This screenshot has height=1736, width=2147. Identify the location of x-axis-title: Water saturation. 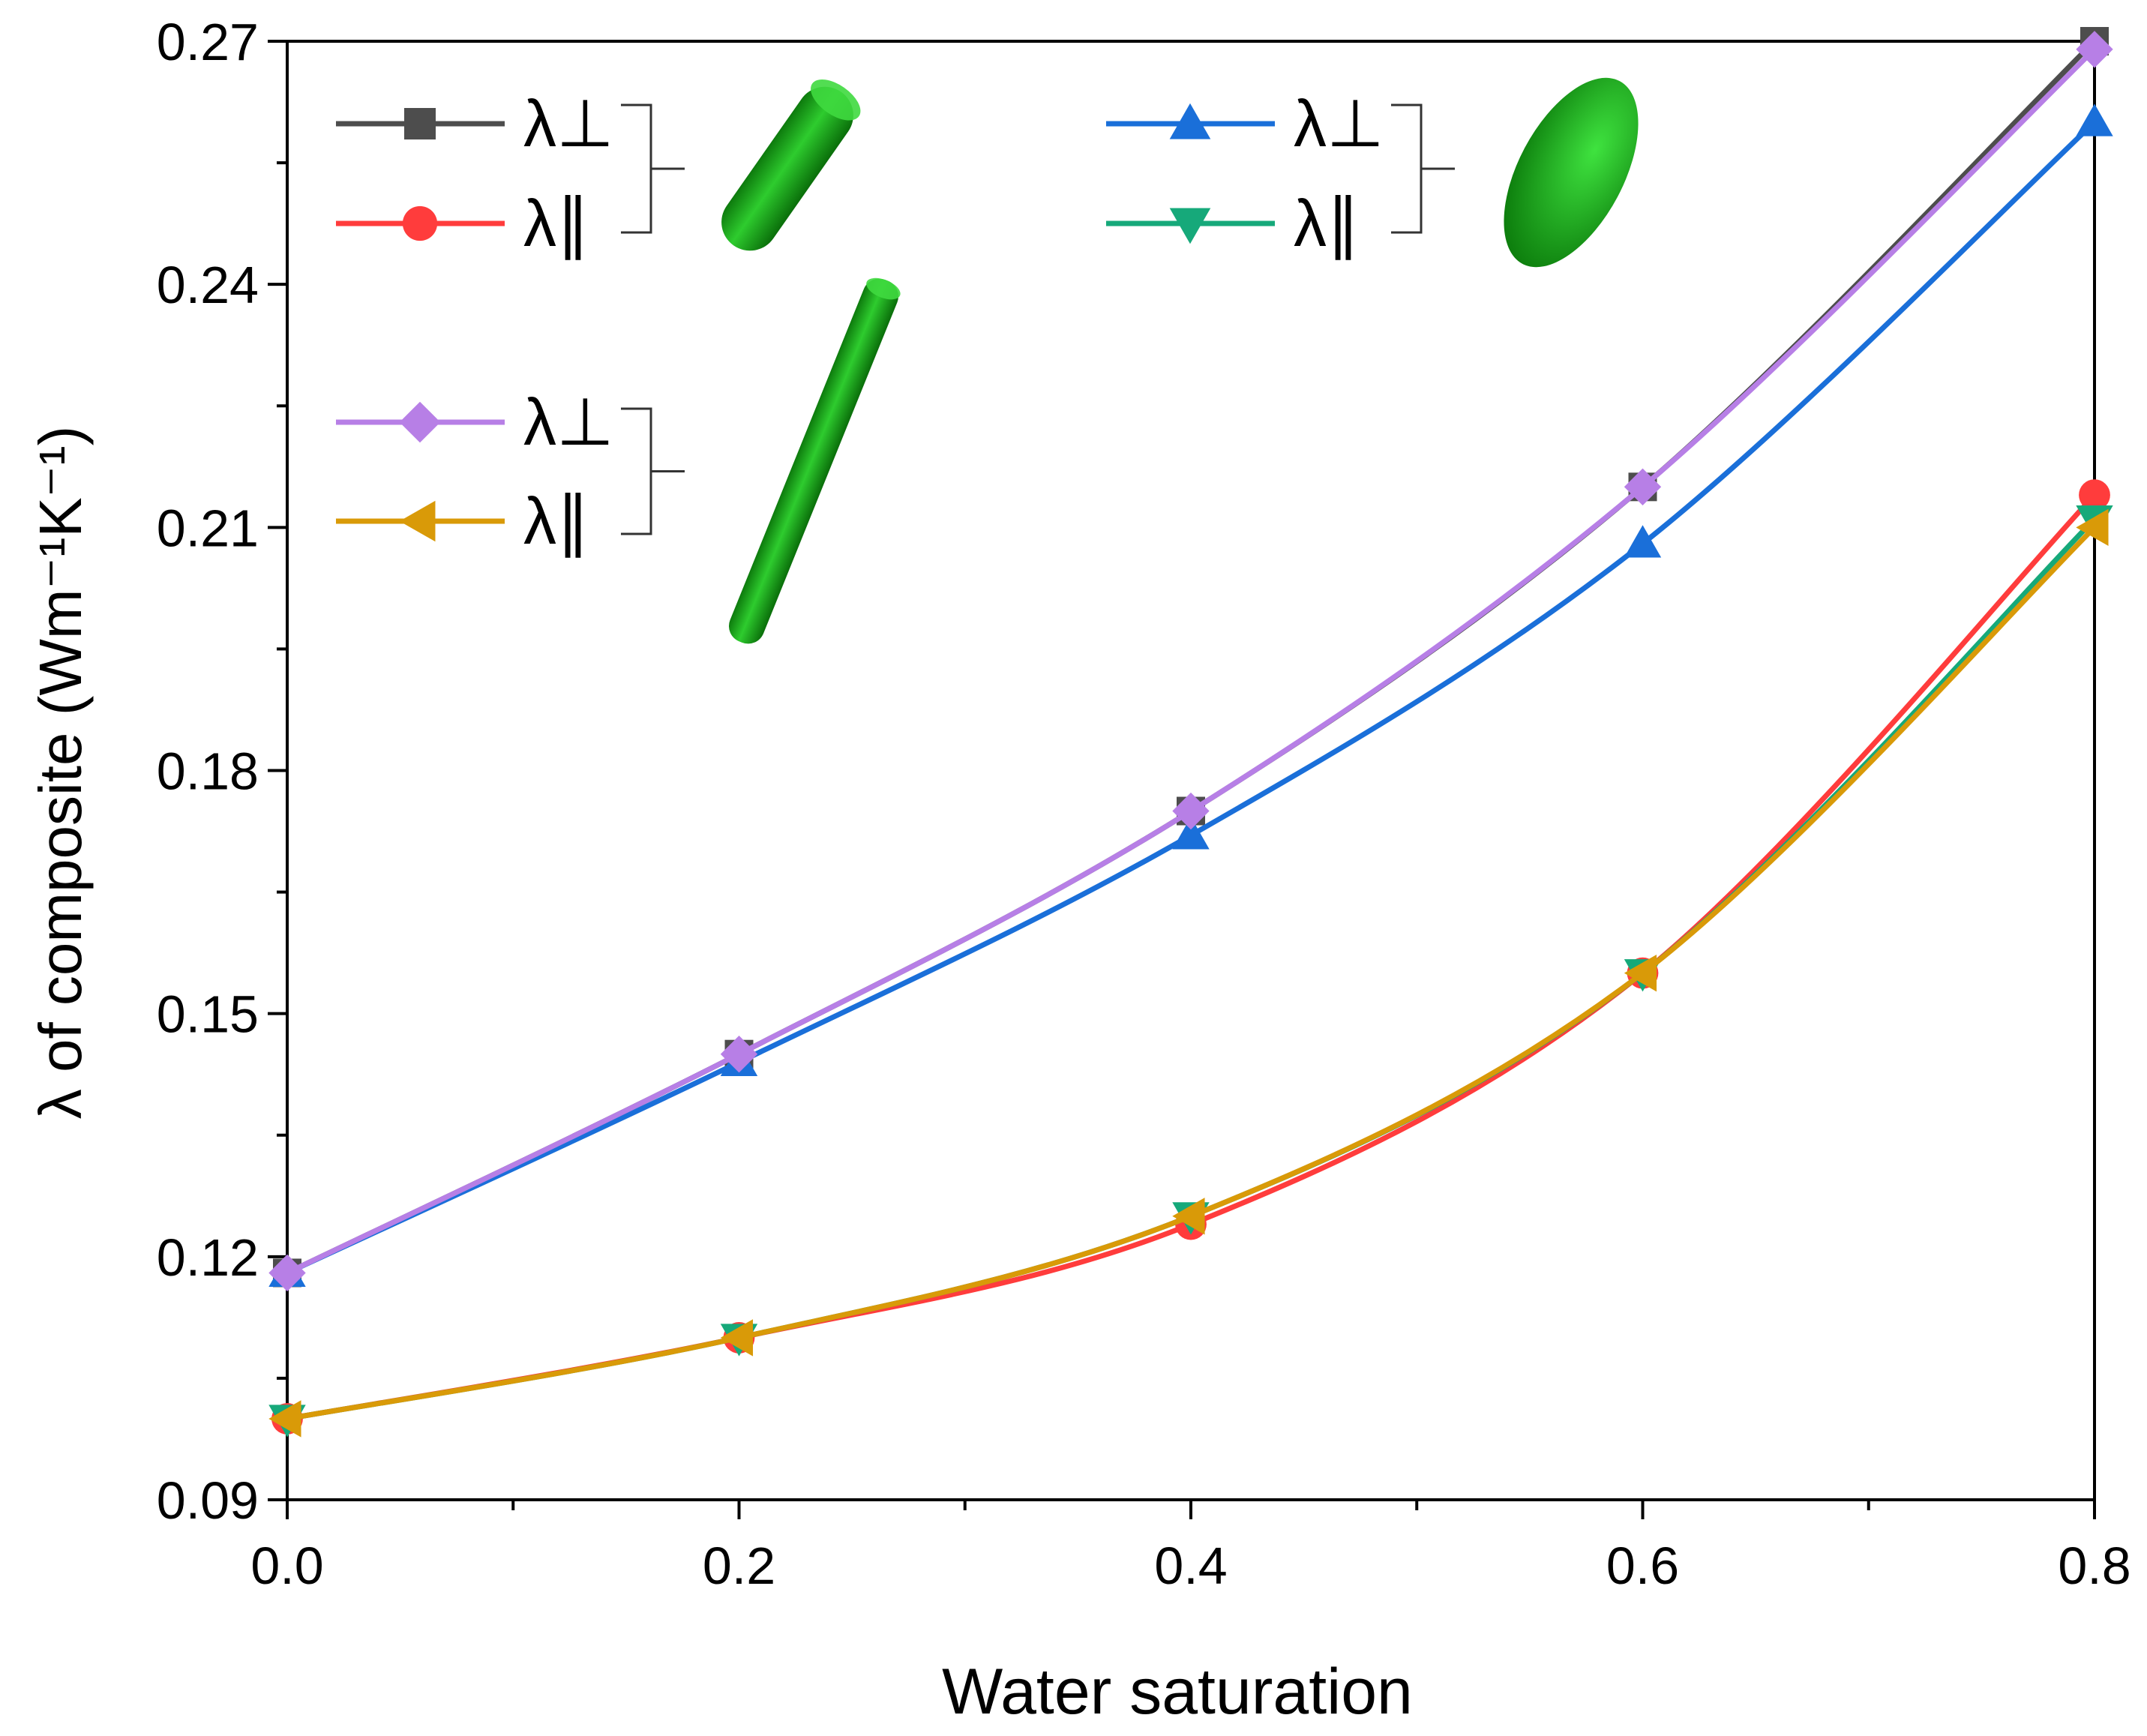
(1177, 1692).